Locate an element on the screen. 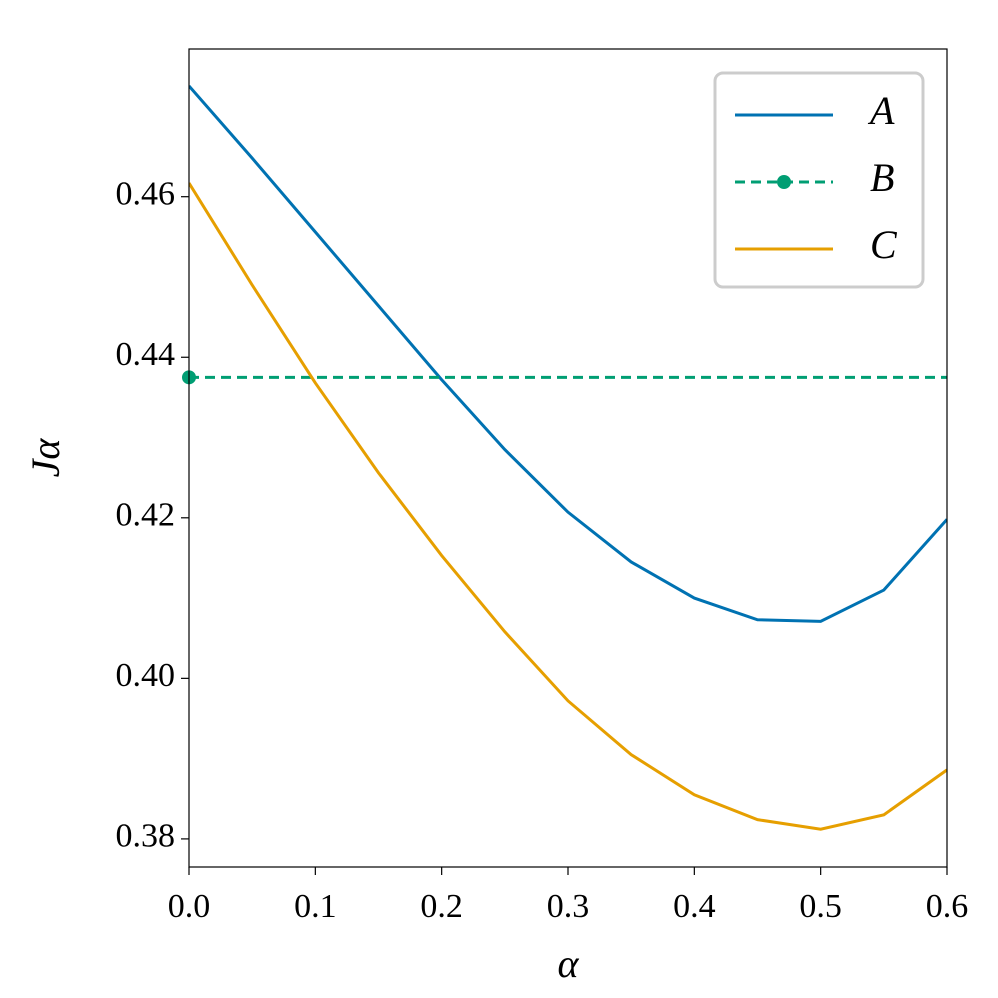 The image size is (998, 998). x-tick-label: 0.2 is located at coordinates (441, 906).